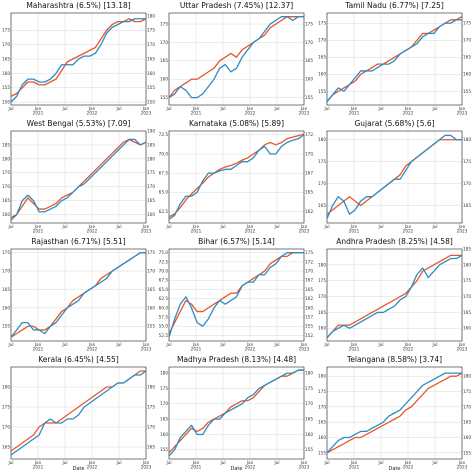 Image resolution: width=474 pixels, height=474 pixels. I want to click on chart-title: Maharashtra (6.5%) [13.18], so click(78, 5).